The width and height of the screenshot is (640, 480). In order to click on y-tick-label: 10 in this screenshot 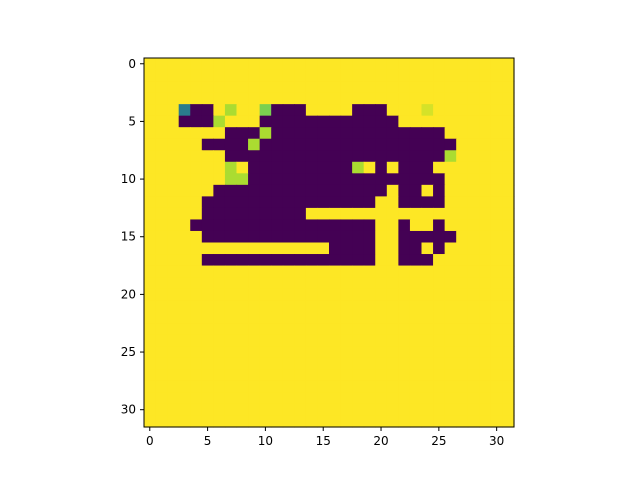, I will do `click(128, 179)`.